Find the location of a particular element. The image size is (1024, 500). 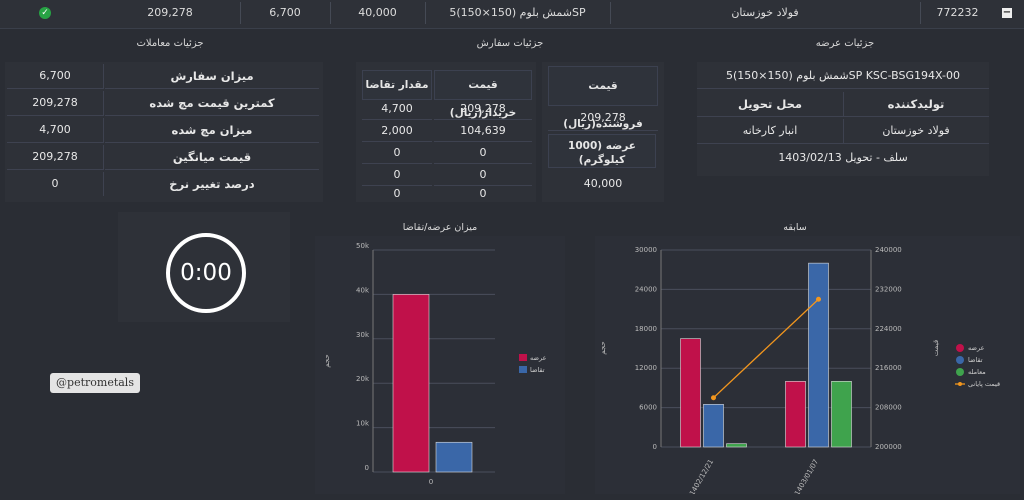

y2-axis-label: قیمت is located at coordinates (936, 348).